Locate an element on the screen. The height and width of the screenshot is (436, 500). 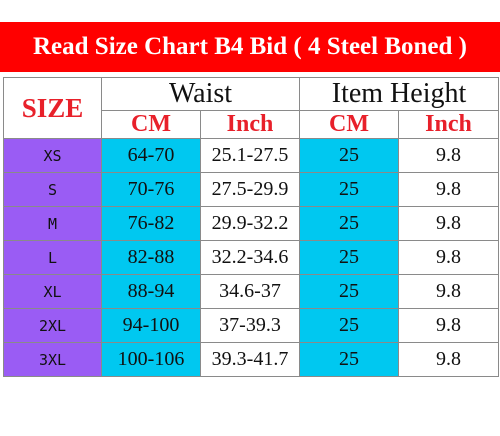
table-row: XL 88-94 34.6-37 25 9.8 is located at coordinates (251, 291).